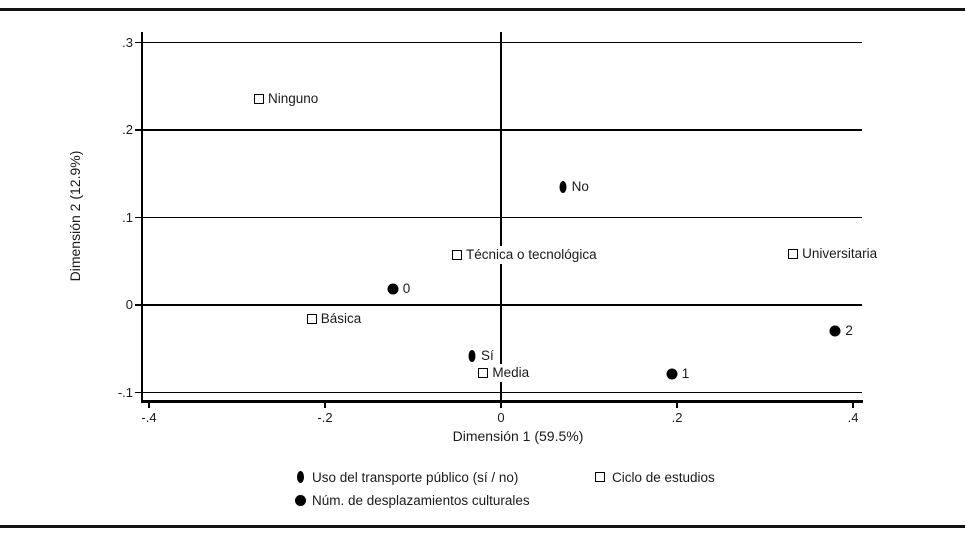  I want to click on legend-label-transporte: Uso del transporte público (sí / no), so click(415, 477).